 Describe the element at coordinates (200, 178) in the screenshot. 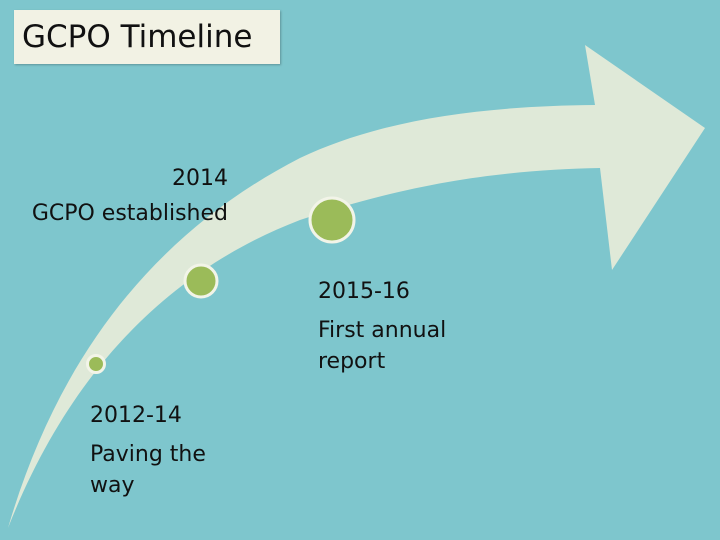

I see `milestone-year: 2014` at that location.